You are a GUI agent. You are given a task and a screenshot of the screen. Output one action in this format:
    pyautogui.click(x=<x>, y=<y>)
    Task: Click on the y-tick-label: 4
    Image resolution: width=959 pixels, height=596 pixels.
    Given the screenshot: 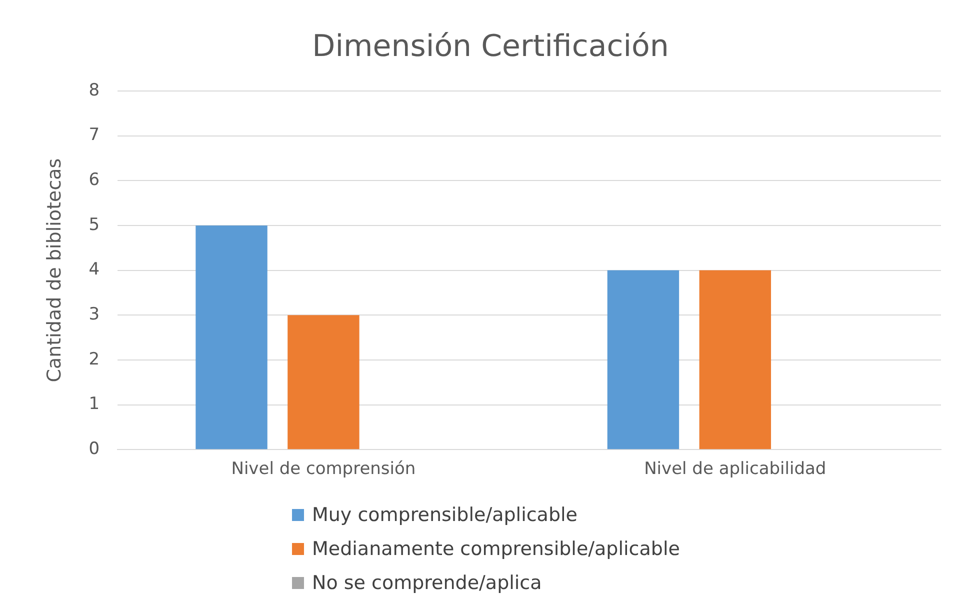 What is the action you would take?
    pyautogui.click(x=94, y=270)
    